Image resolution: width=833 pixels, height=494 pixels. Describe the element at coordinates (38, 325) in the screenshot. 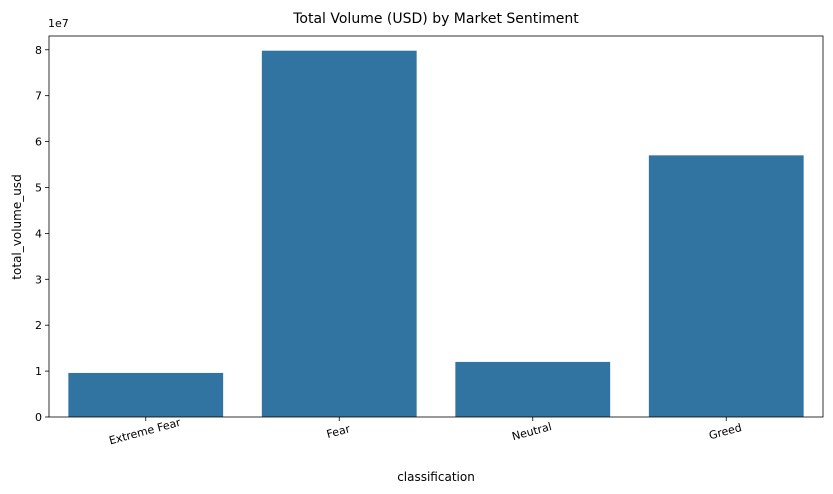

I see `y-tick-label: 2` at that location.